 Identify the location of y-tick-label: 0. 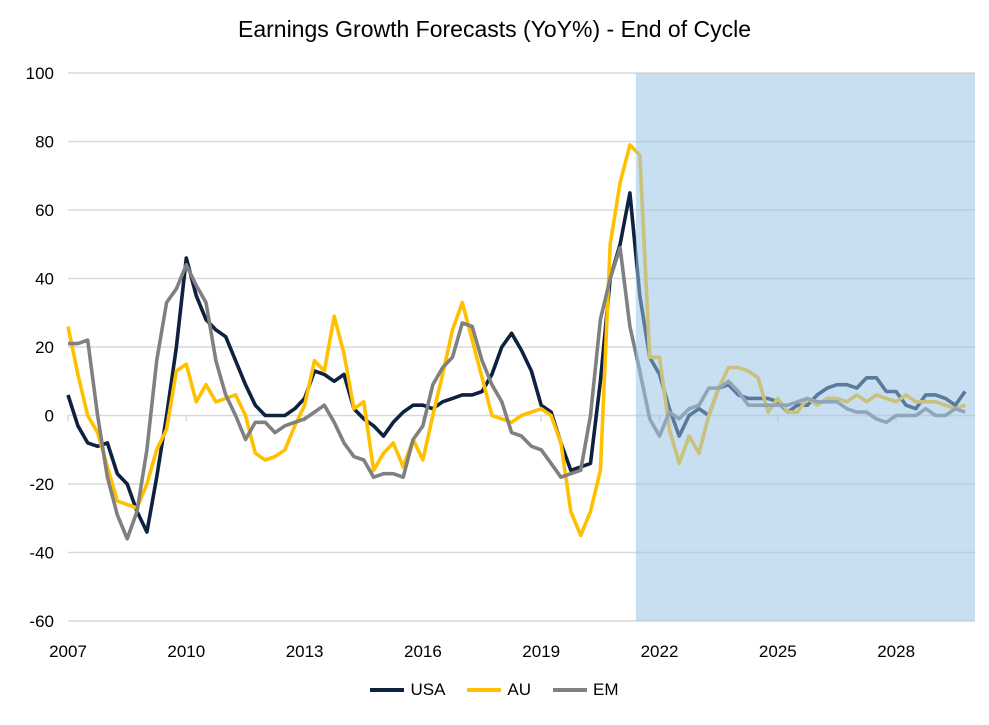
(49, 416).